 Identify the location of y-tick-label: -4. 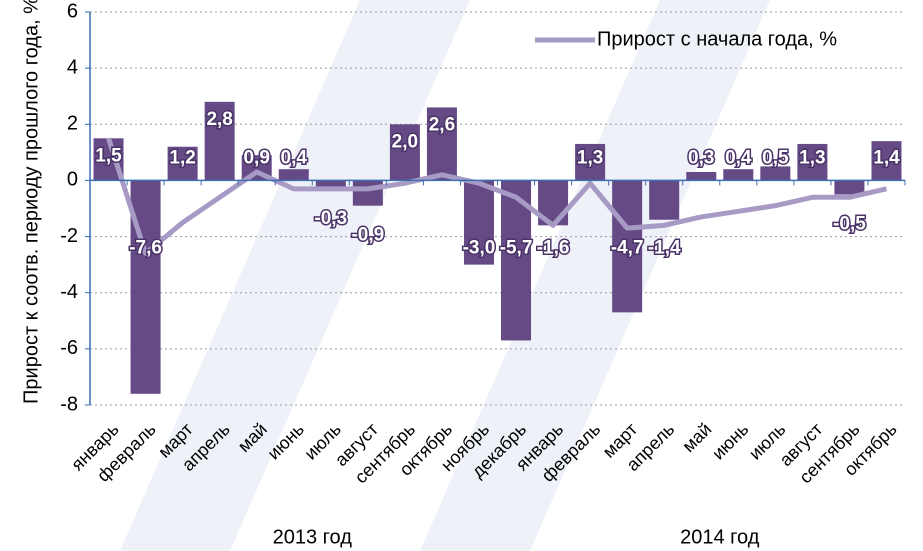
(69, 292).